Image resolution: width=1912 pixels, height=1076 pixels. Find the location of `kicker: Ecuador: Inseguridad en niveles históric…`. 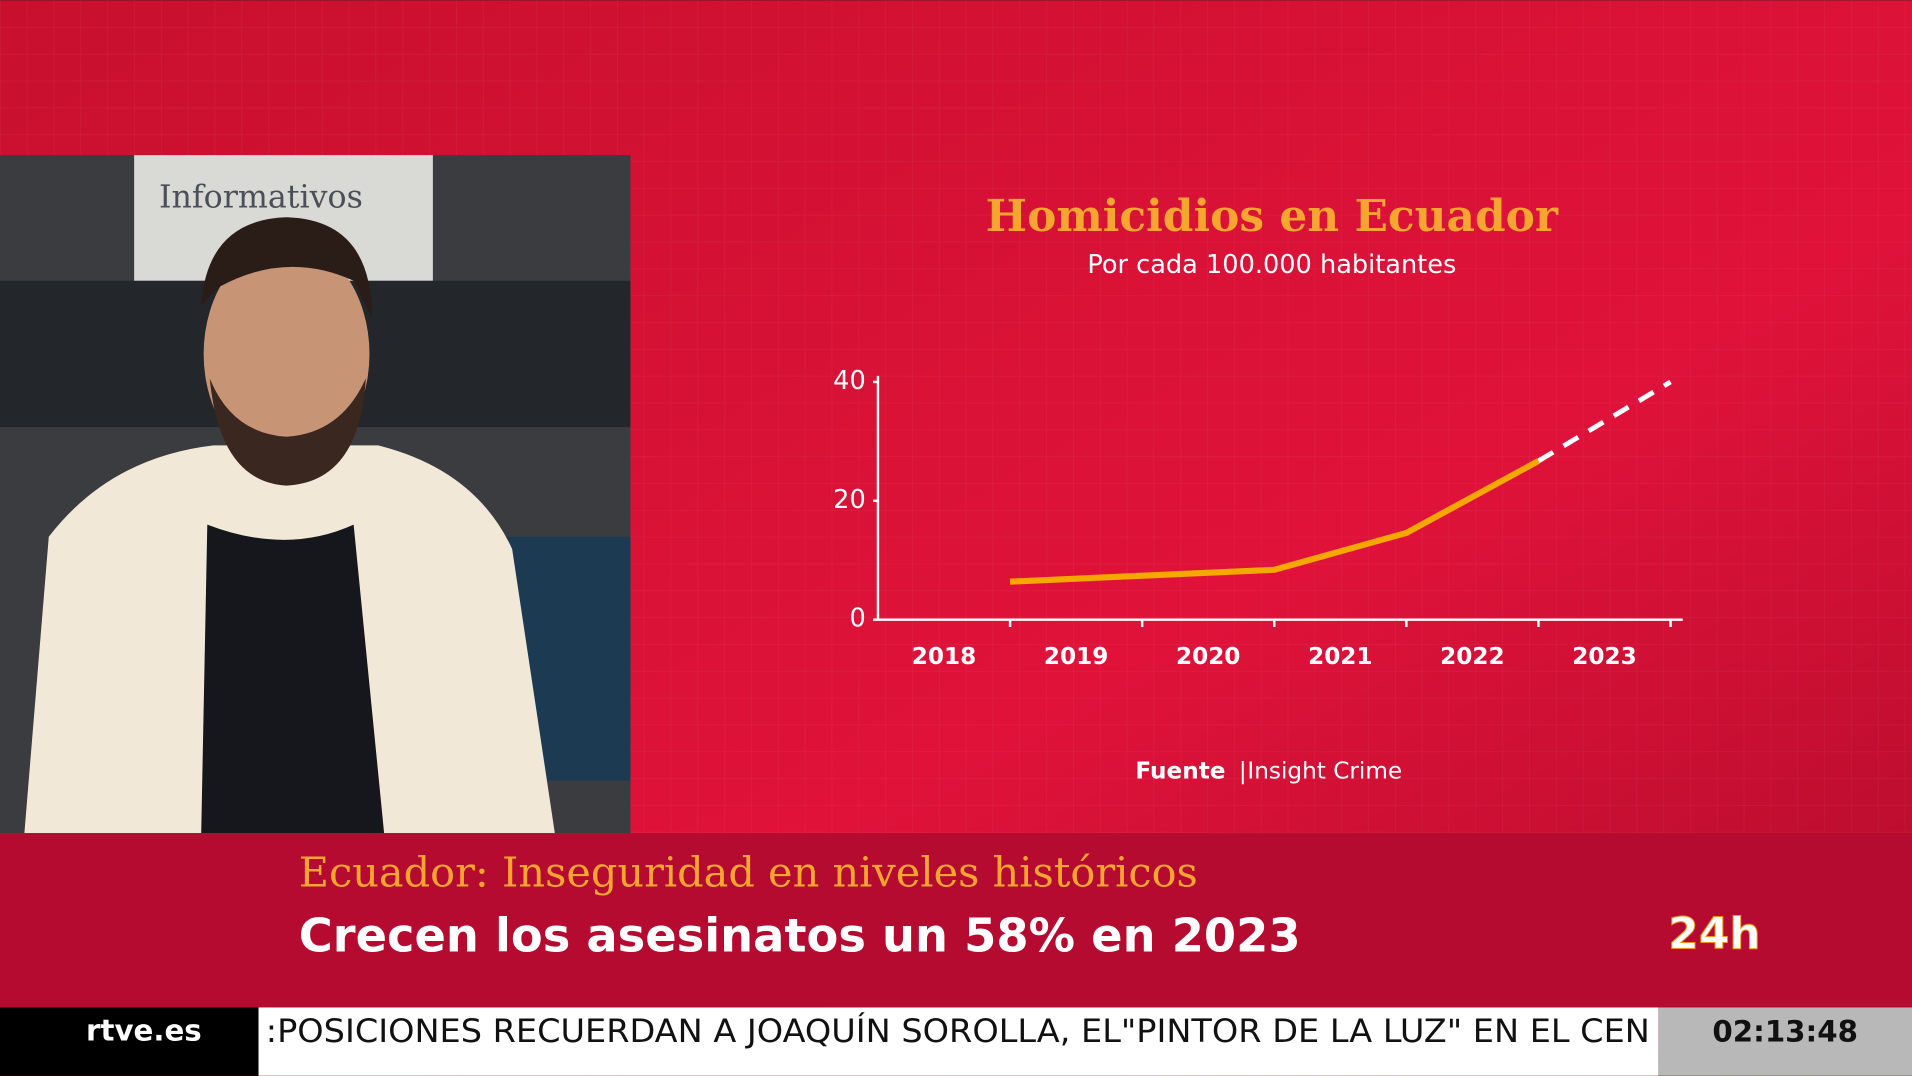

kicker: Ecuador: Inseguridad en niveles históric… is located at coordinates (748, 872).